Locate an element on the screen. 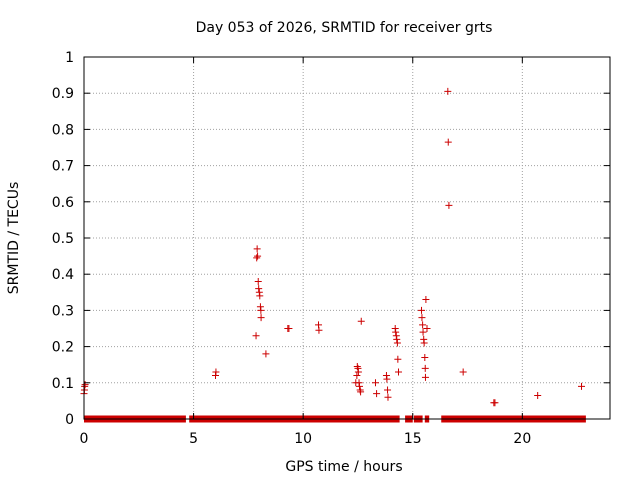 This screenshot has width=640, height=480. x-tick-label: 5 is located at coordinates (193, 439).